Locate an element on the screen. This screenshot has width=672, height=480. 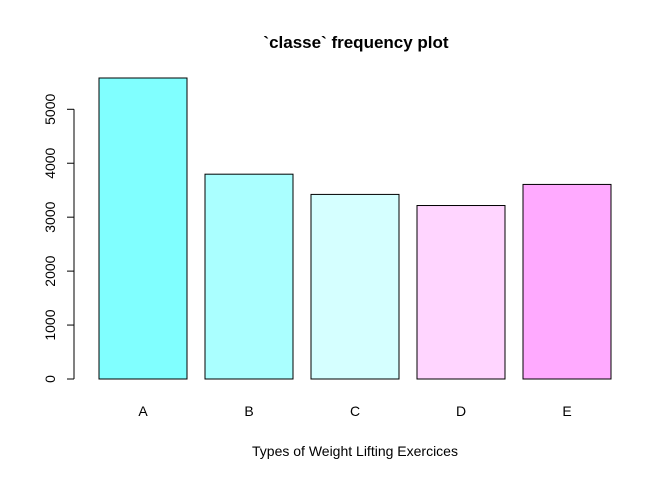
x-axis-labels: A B C D E is located at coordinates (354, 411).